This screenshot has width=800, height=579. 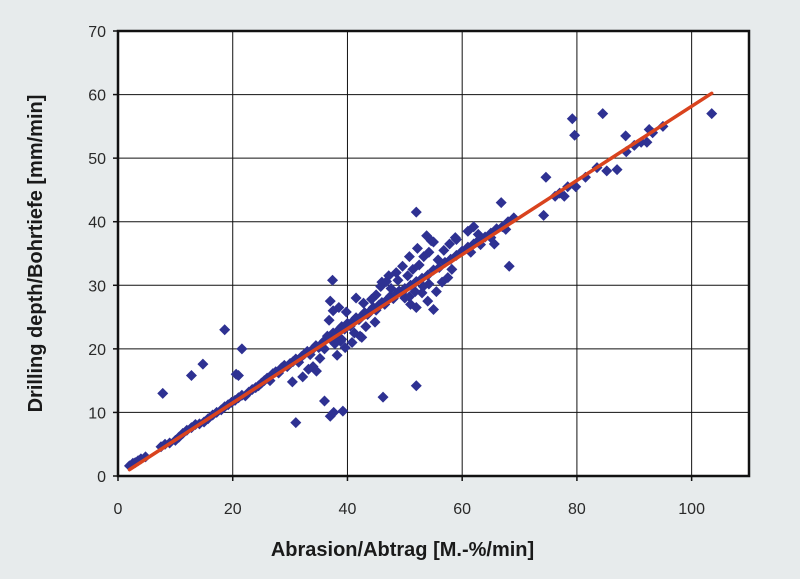 What do you see at coordinates (409, 497) in the screenshot?
I see `x-axis-ticks: 0 20 40 60 80 100` at bounding box center [409, 497].